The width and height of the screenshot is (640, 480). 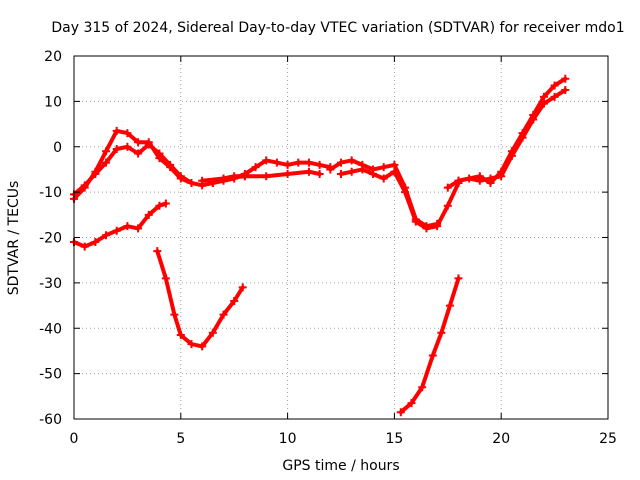 What do you see at coordinates (50, 193) in the screenshot?
I see `y-tick-label: -10` at bounding box center [50, 193].